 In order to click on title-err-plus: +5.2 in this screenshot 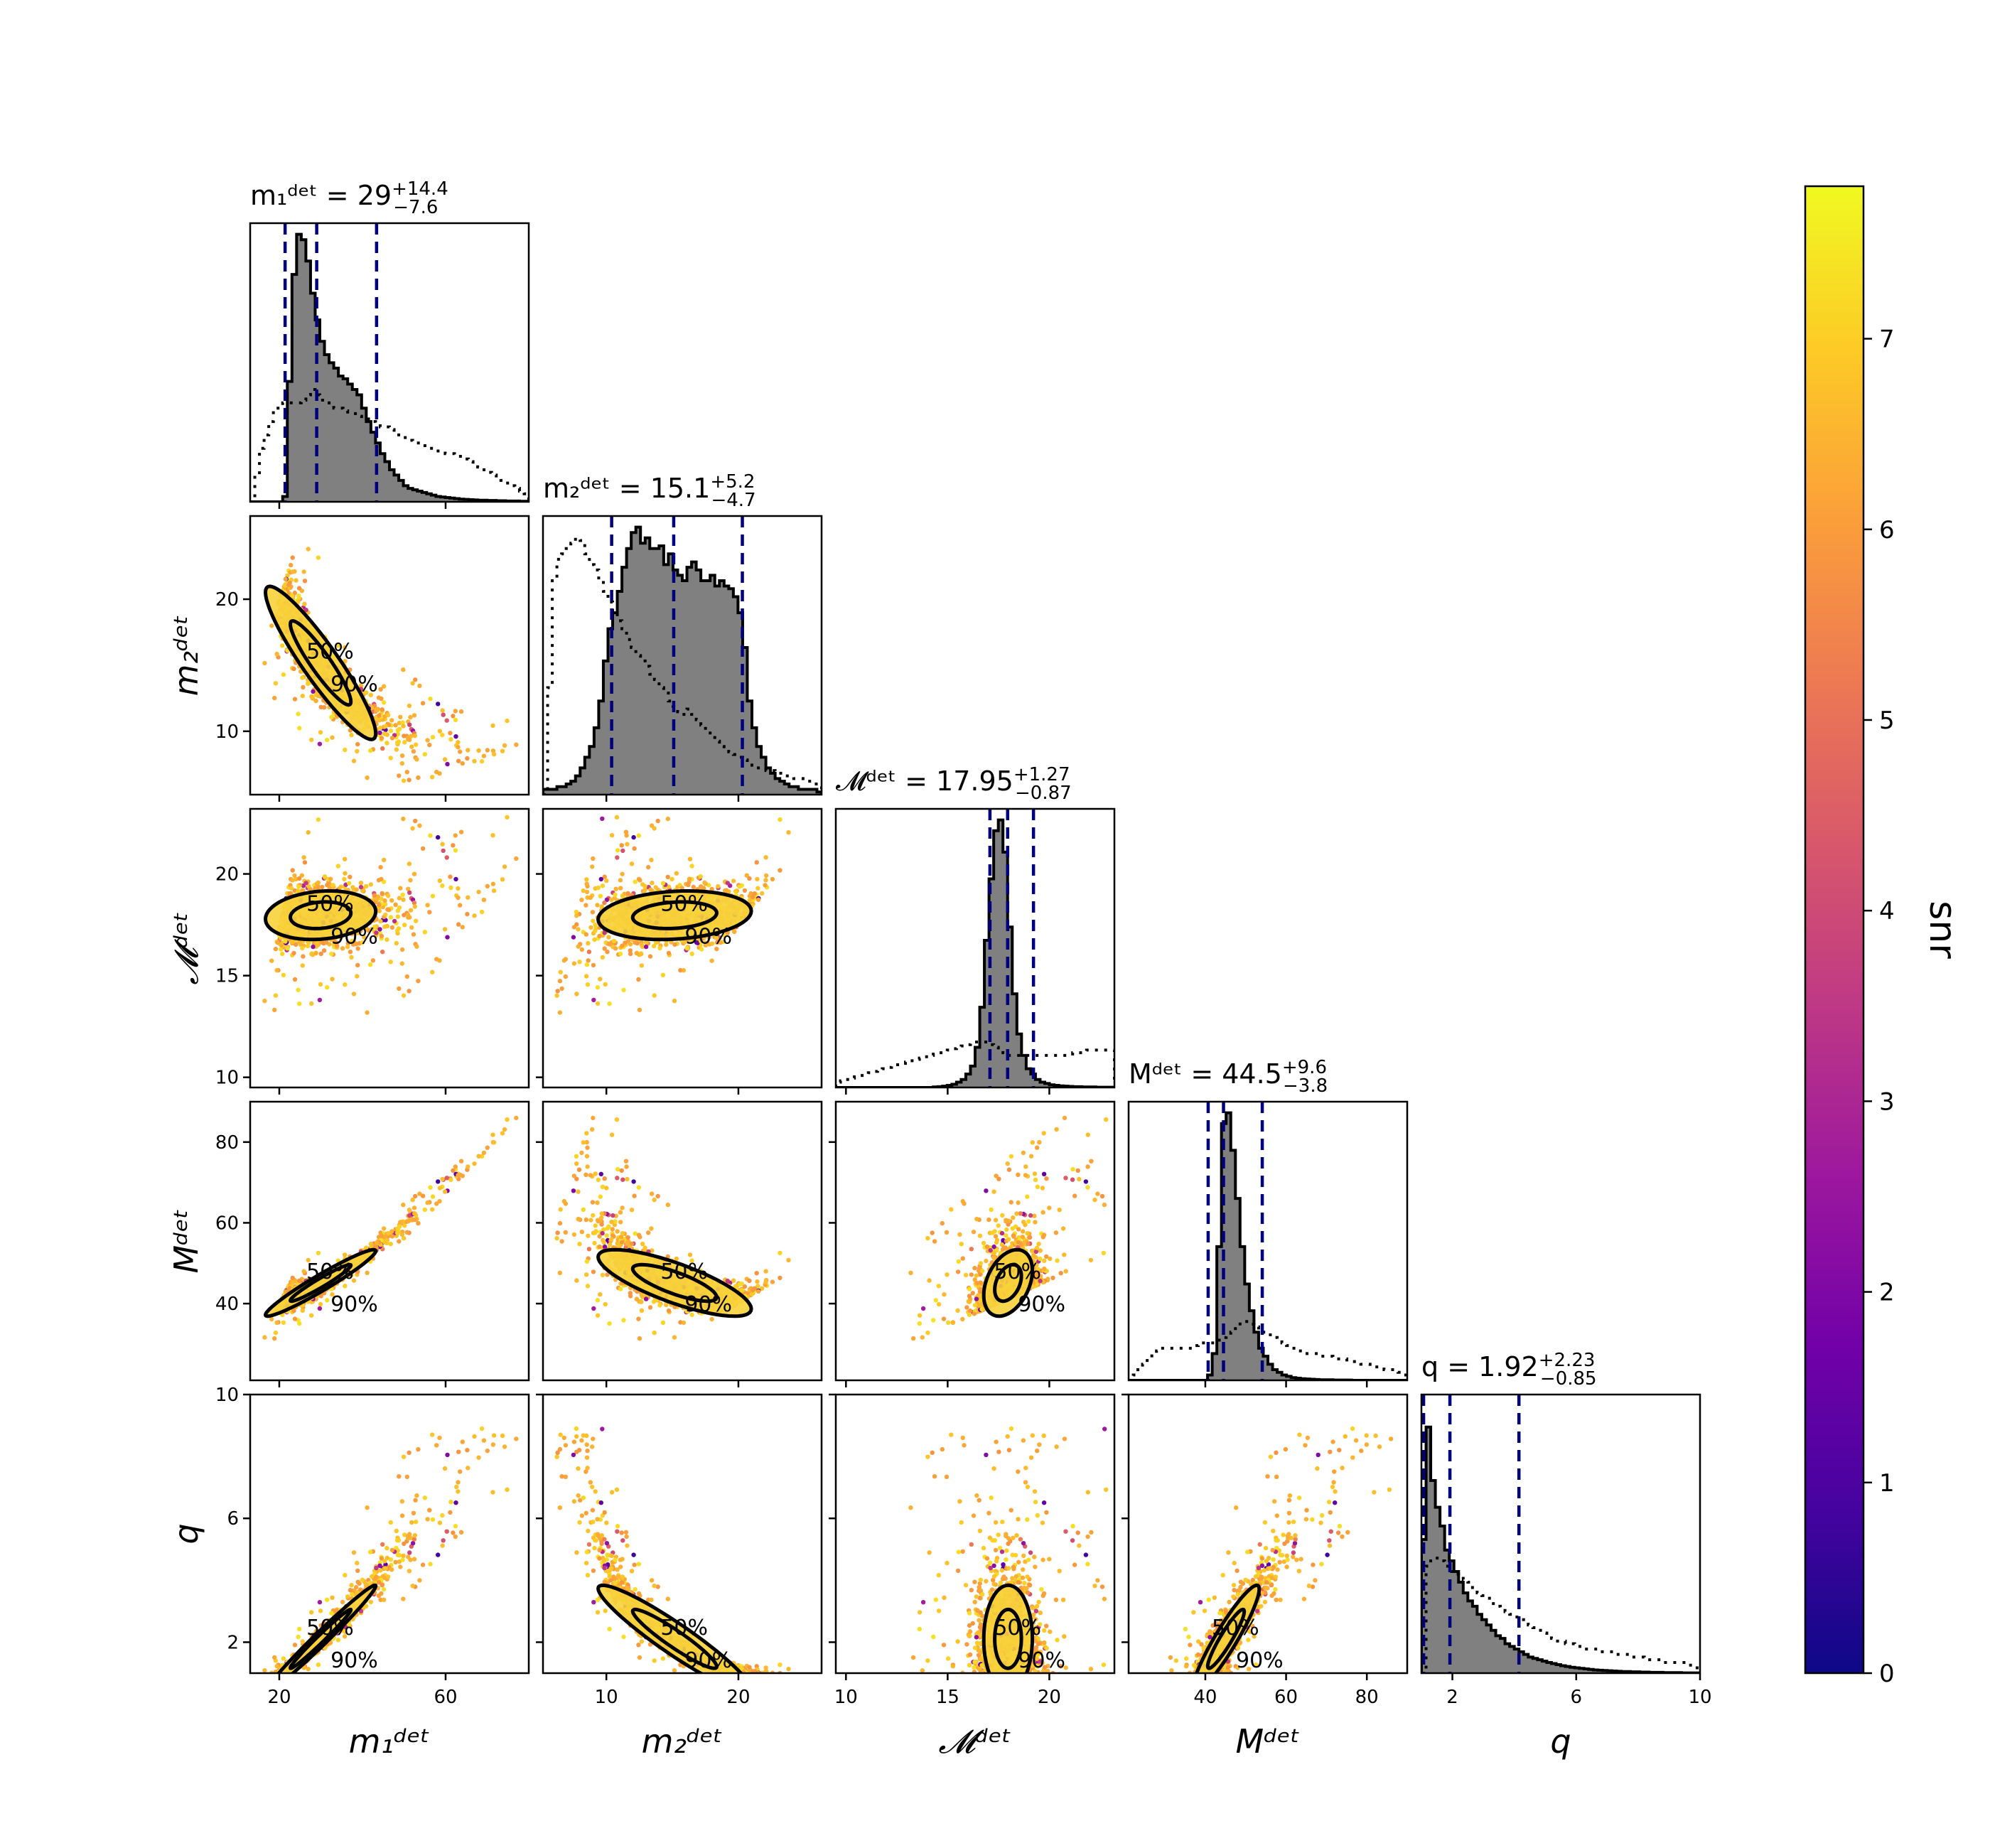, I will do `click(733, 482)`.